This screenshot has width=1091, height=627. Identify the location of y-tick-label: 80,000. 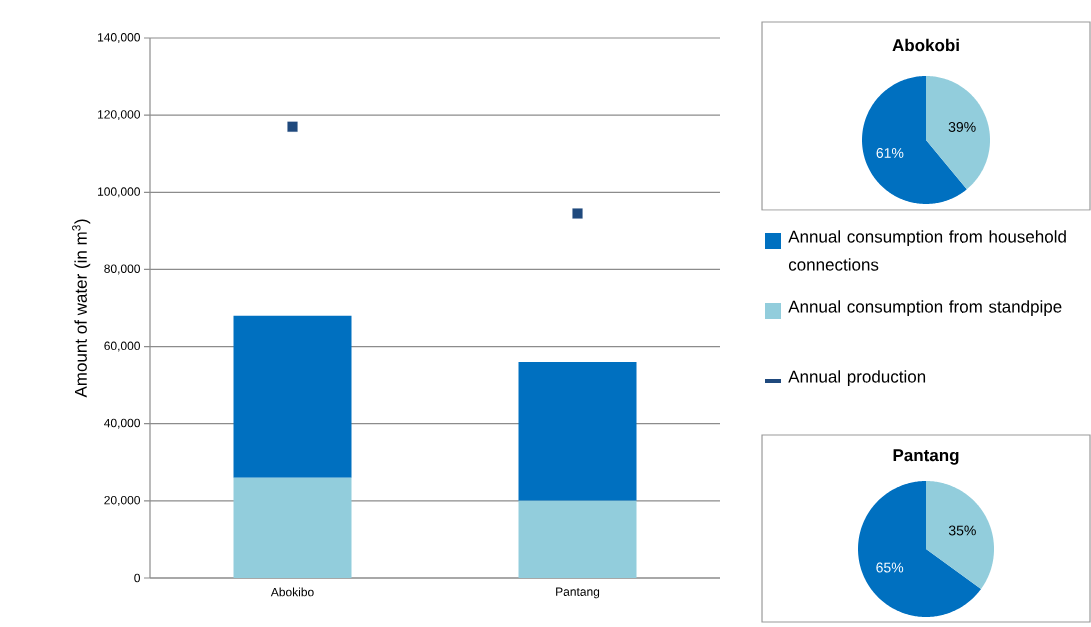
(122, 269).